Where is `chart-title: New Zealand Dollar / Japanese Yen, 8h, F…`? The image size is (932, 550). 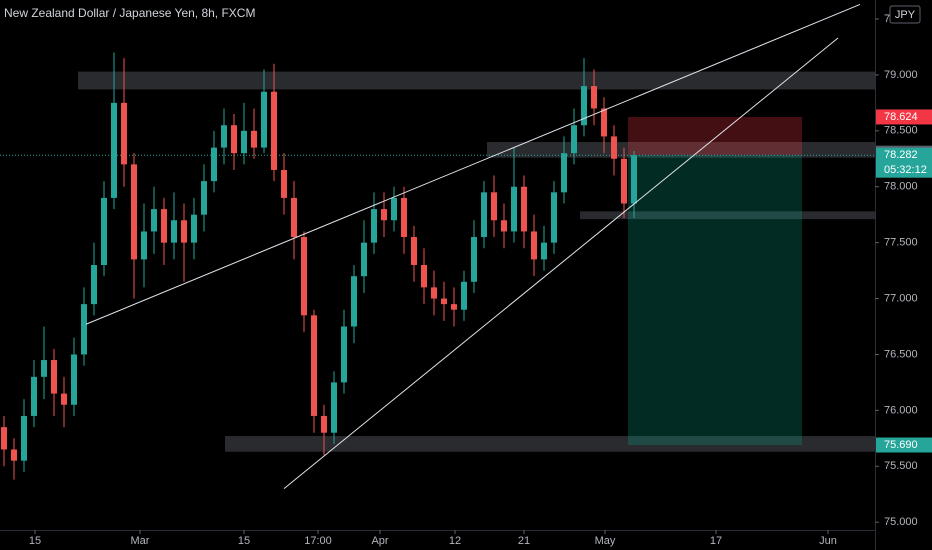
chart-title: New Zealand Dollar / Japanese Yen, 8h, F… is located at coordinates (129, 13).